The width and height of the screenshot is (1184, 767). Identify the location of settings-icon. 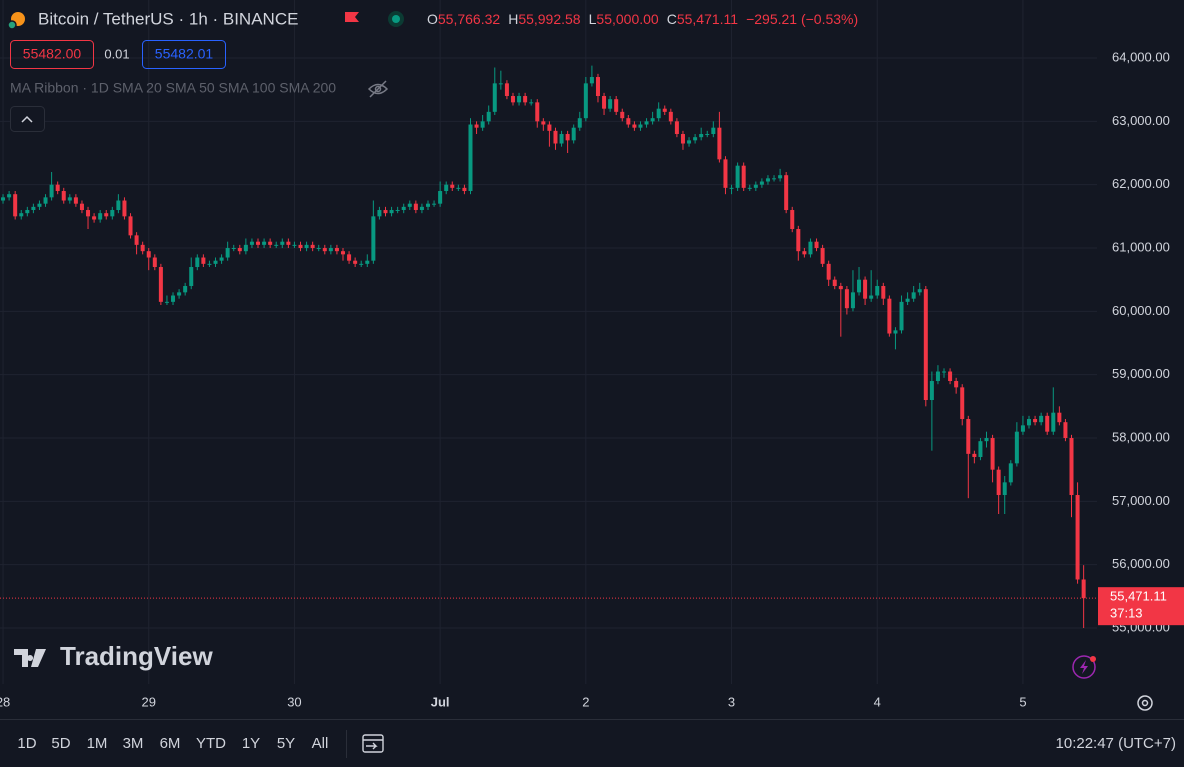
(1145, 703).